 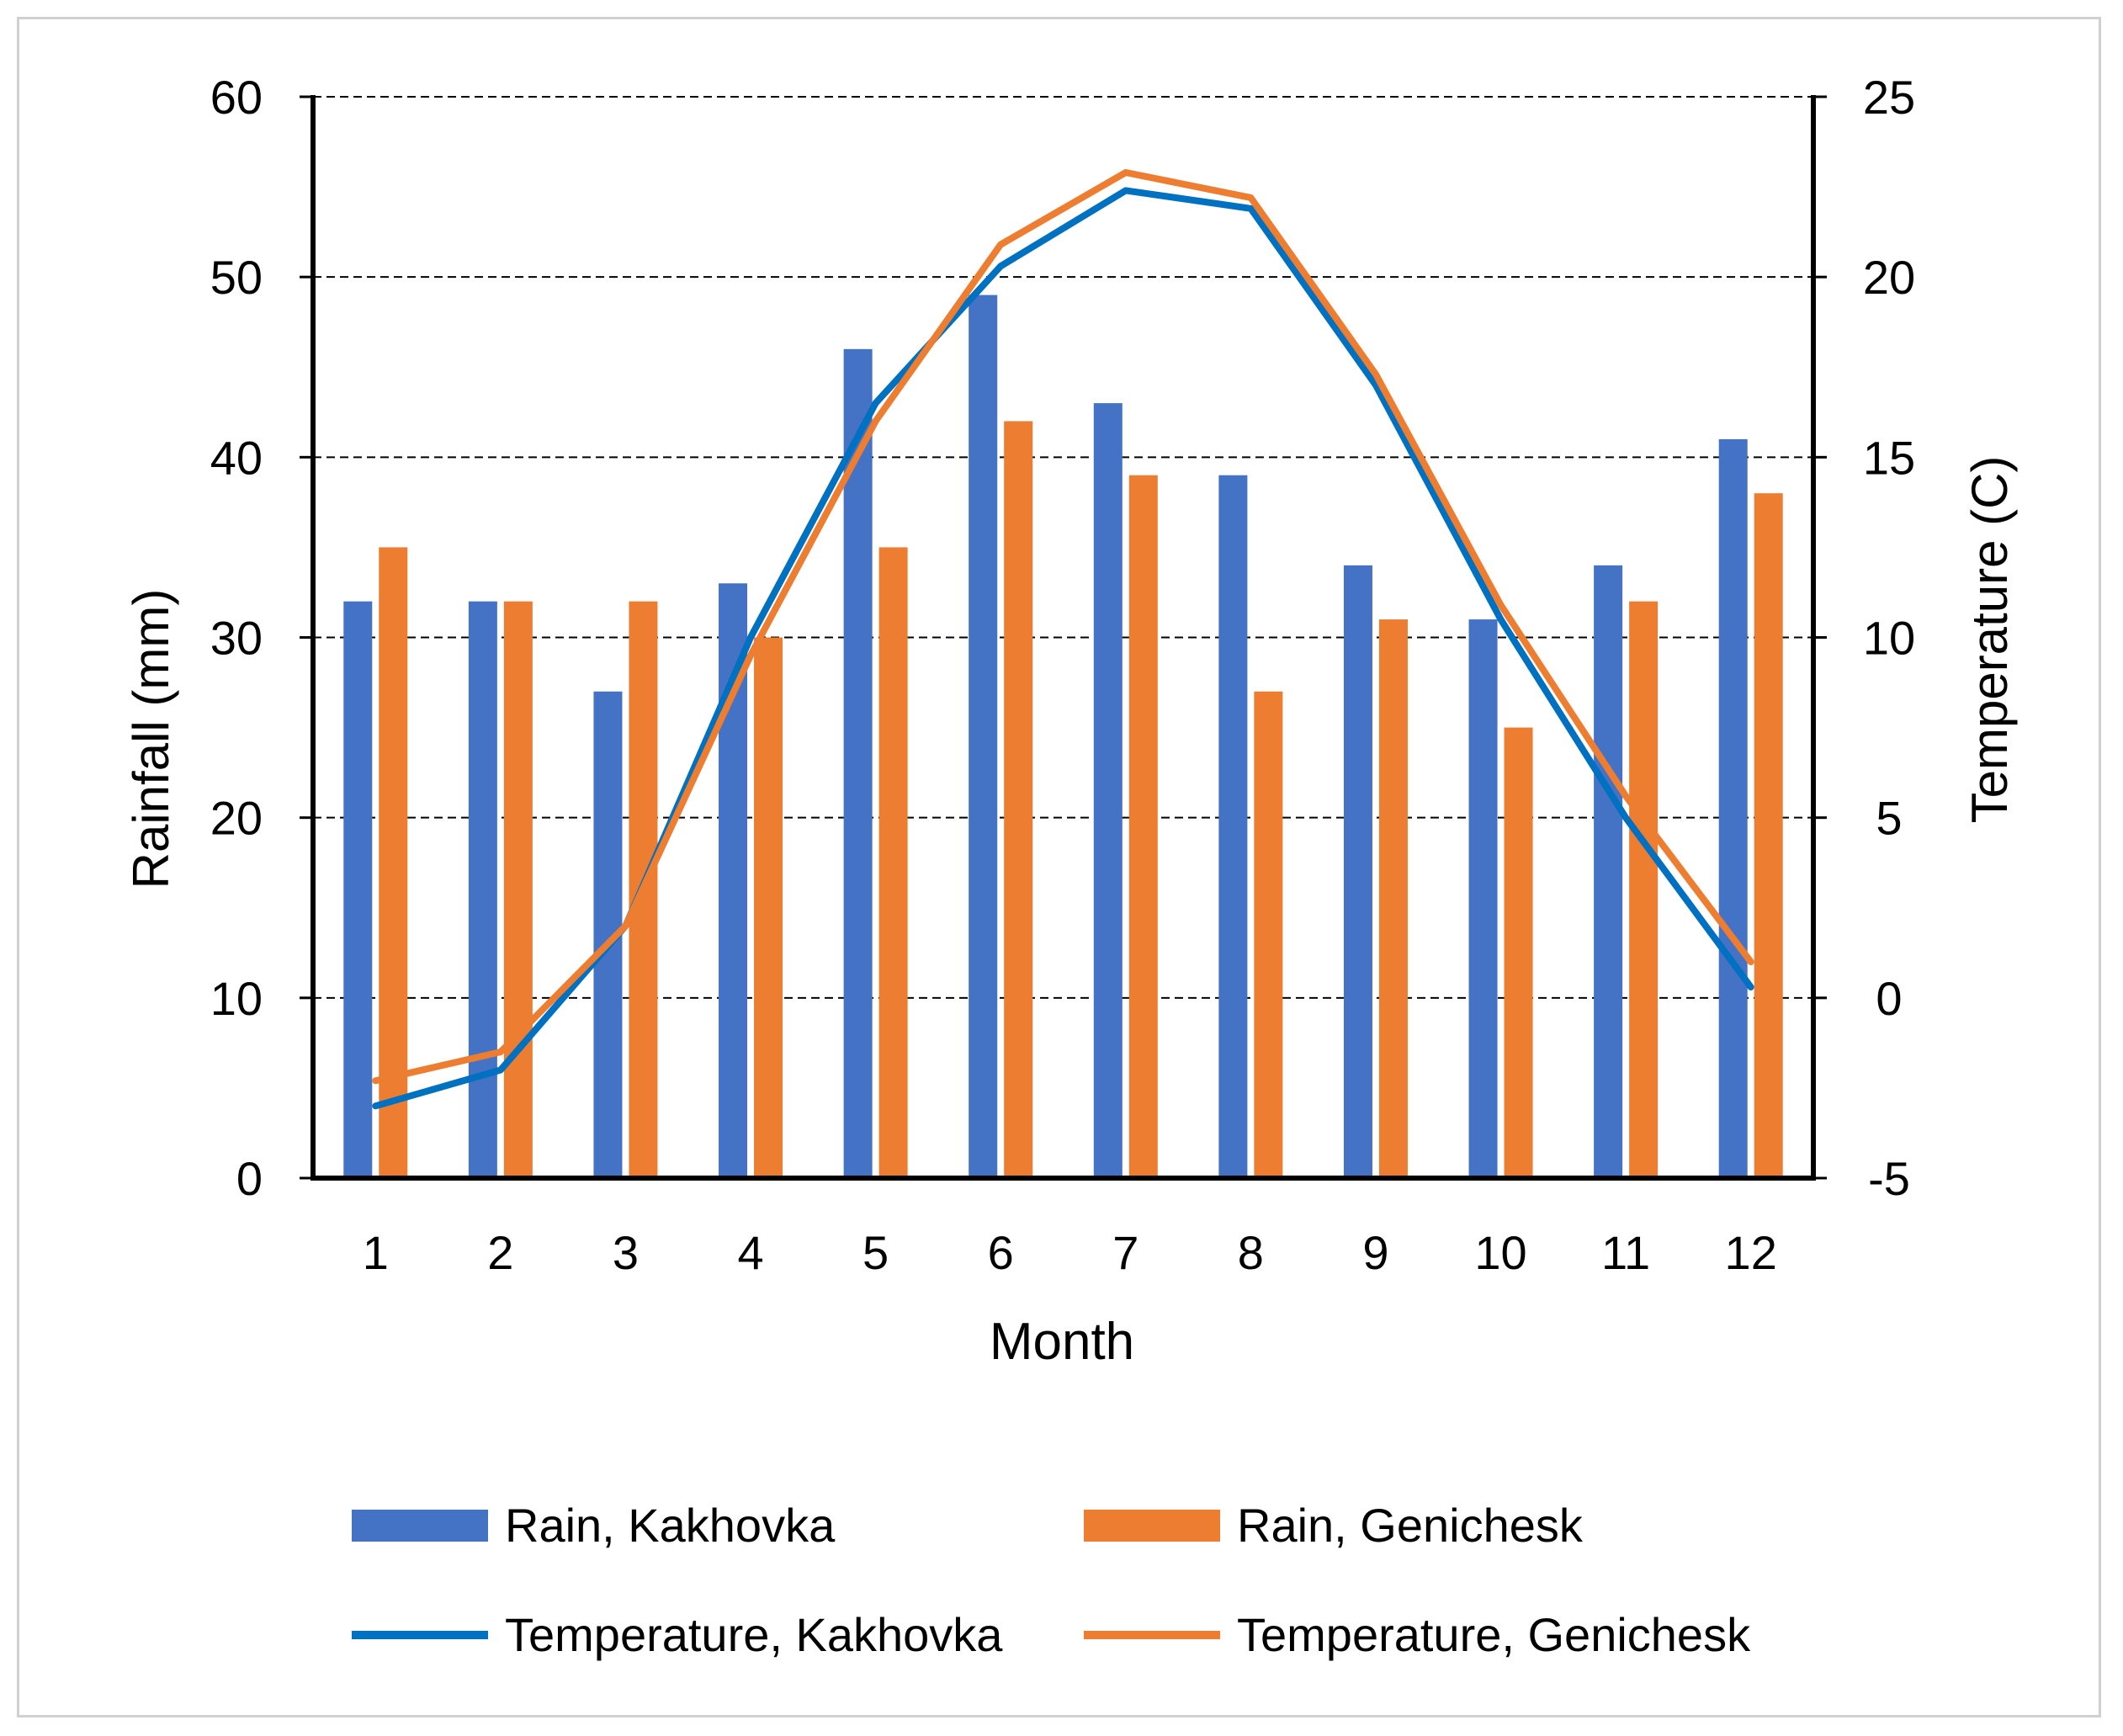 I want to click on y-tick-label: 20, so click(x=236, y=818).